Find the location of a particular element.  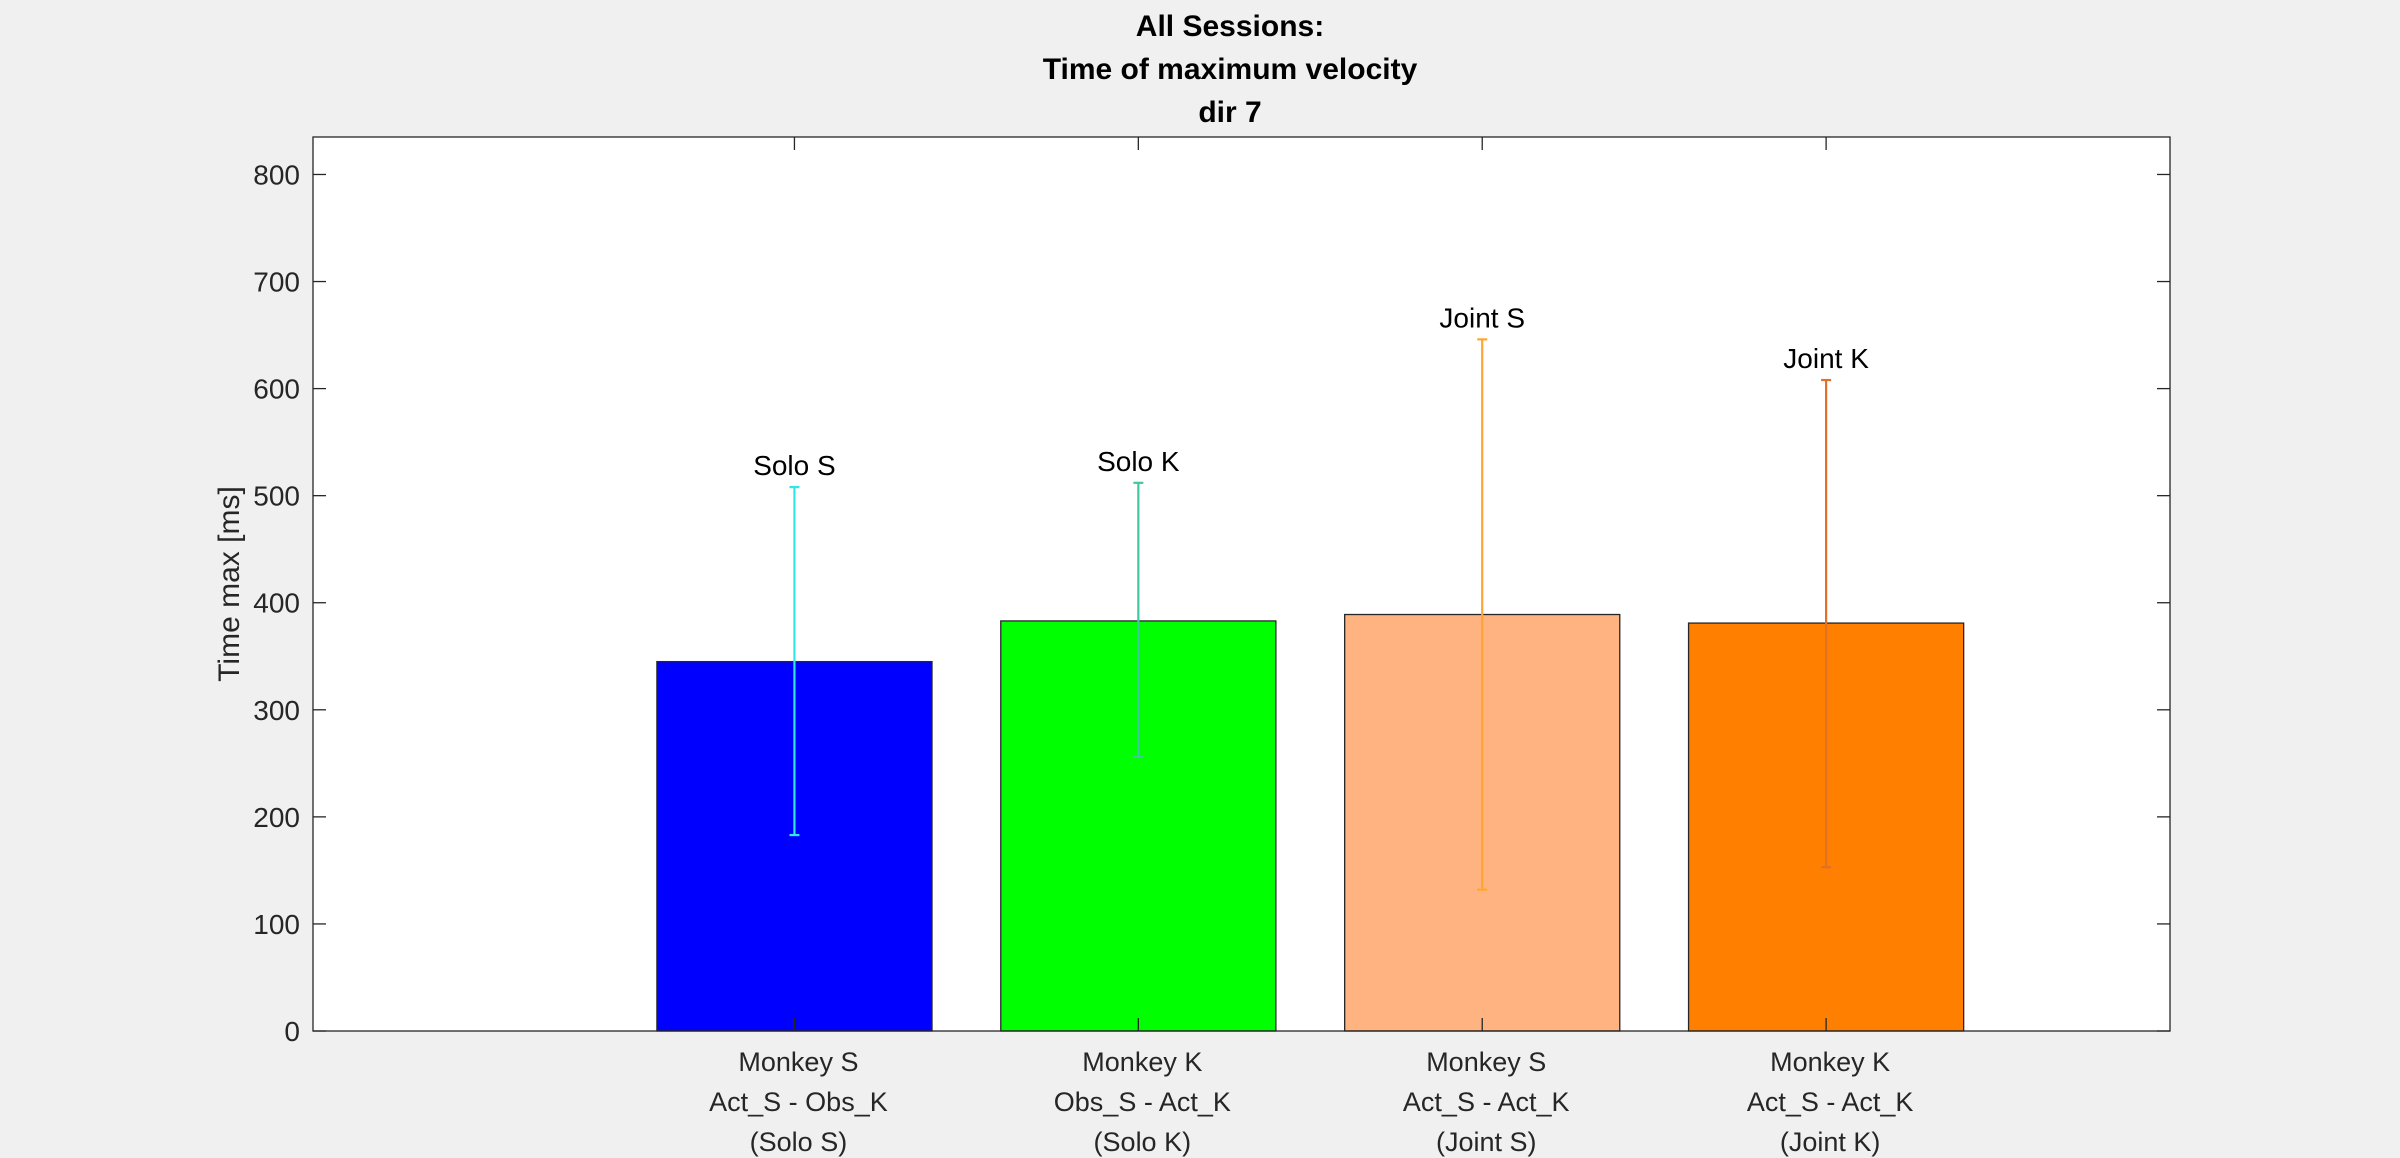

y-tick-label: 0 is located at coordinates (292, 1031).